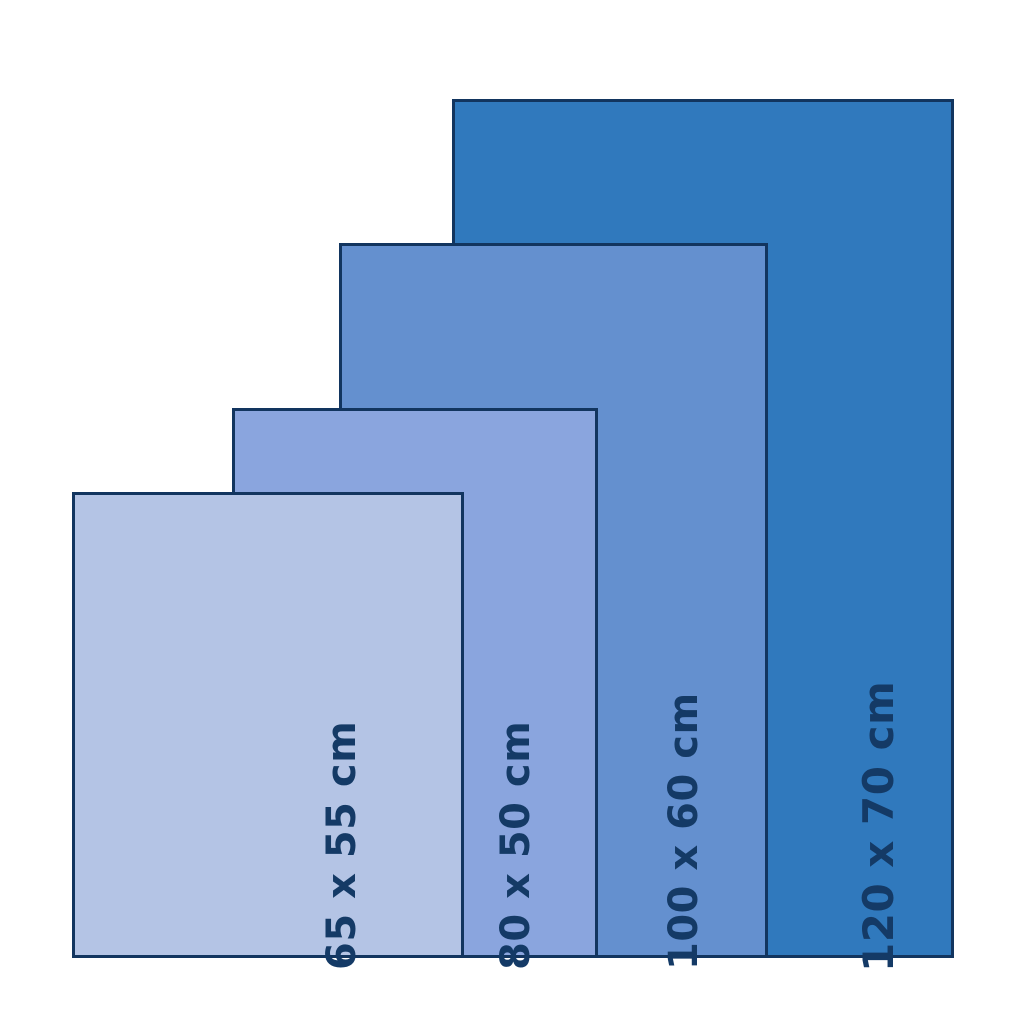 The height and width of the screenshot is (1024, 1024). What do you see at coordinates (878, 826) in the screenshot?
I see `size-label-120x70: 120 x 70 cm` at bounding box center [878, 826].